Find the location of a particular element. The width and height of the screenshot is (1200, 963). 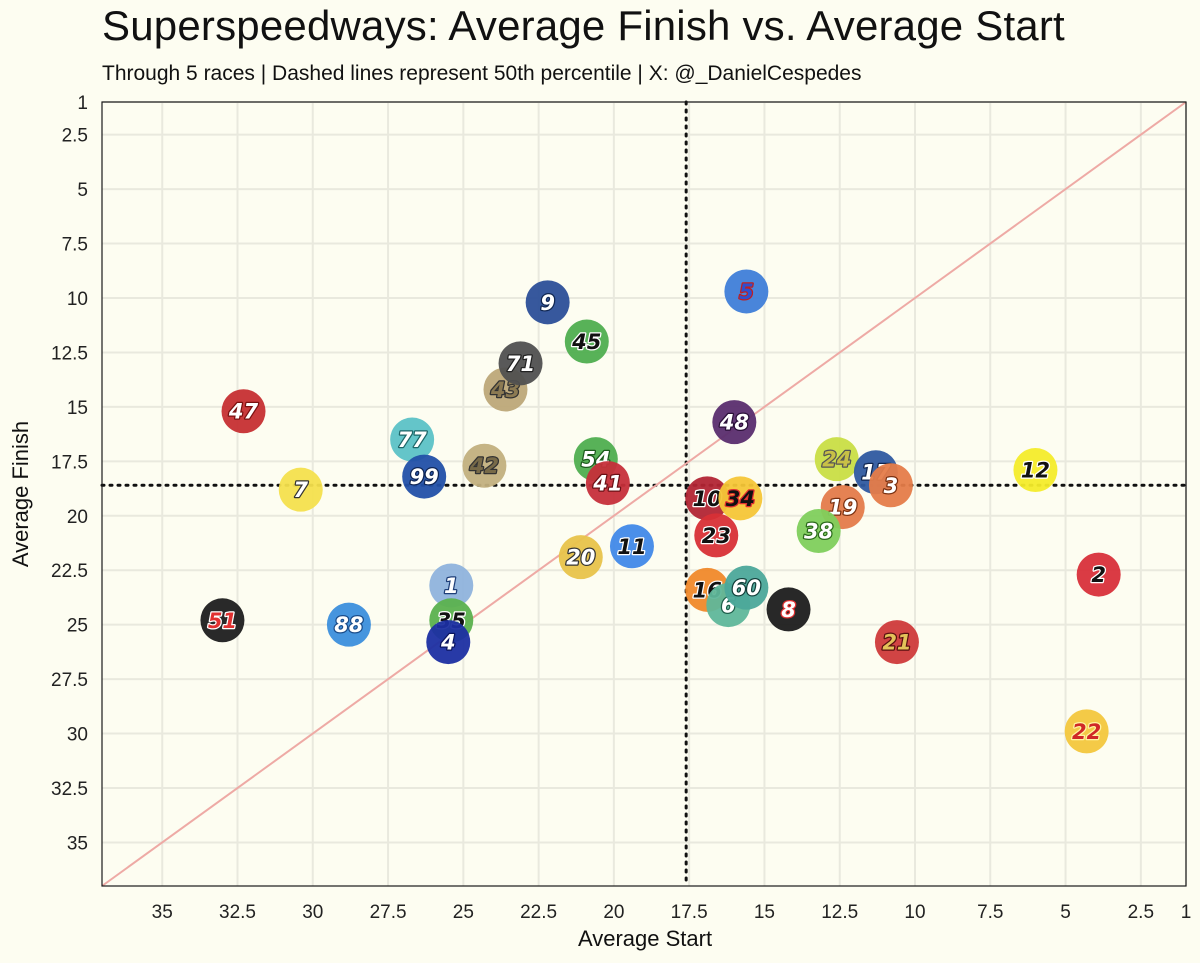

car-point-42: 42 is located at coordinates (484, 465).